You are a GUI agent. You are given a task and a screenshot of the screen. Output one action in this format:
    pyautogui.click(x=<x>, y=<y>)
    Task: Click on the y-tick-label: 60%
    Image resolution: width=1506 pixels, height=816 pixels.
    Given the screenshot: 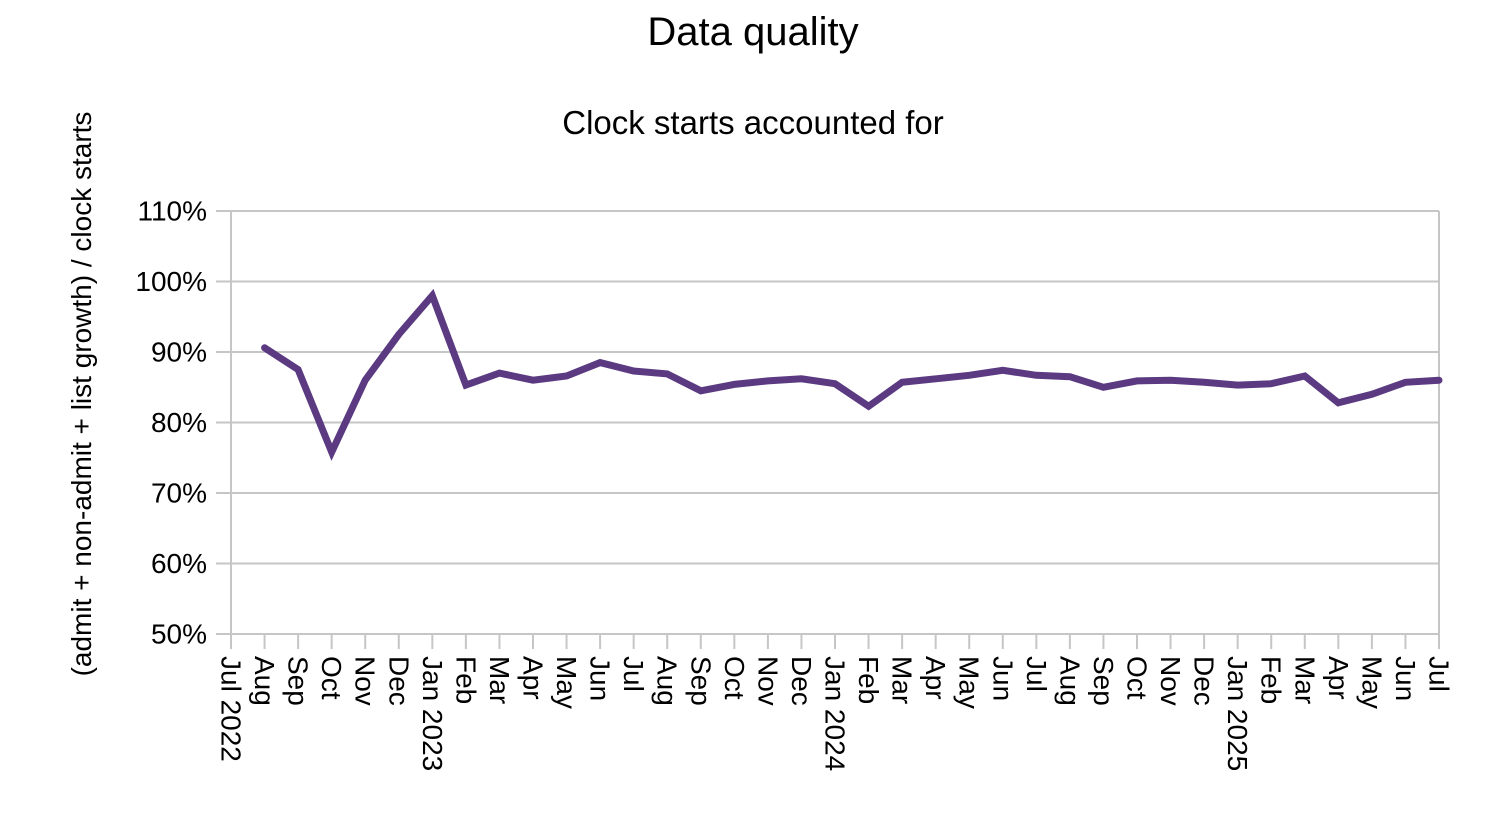 What is the action you would take?
    pyautogui.click(x=179, y=563)
    